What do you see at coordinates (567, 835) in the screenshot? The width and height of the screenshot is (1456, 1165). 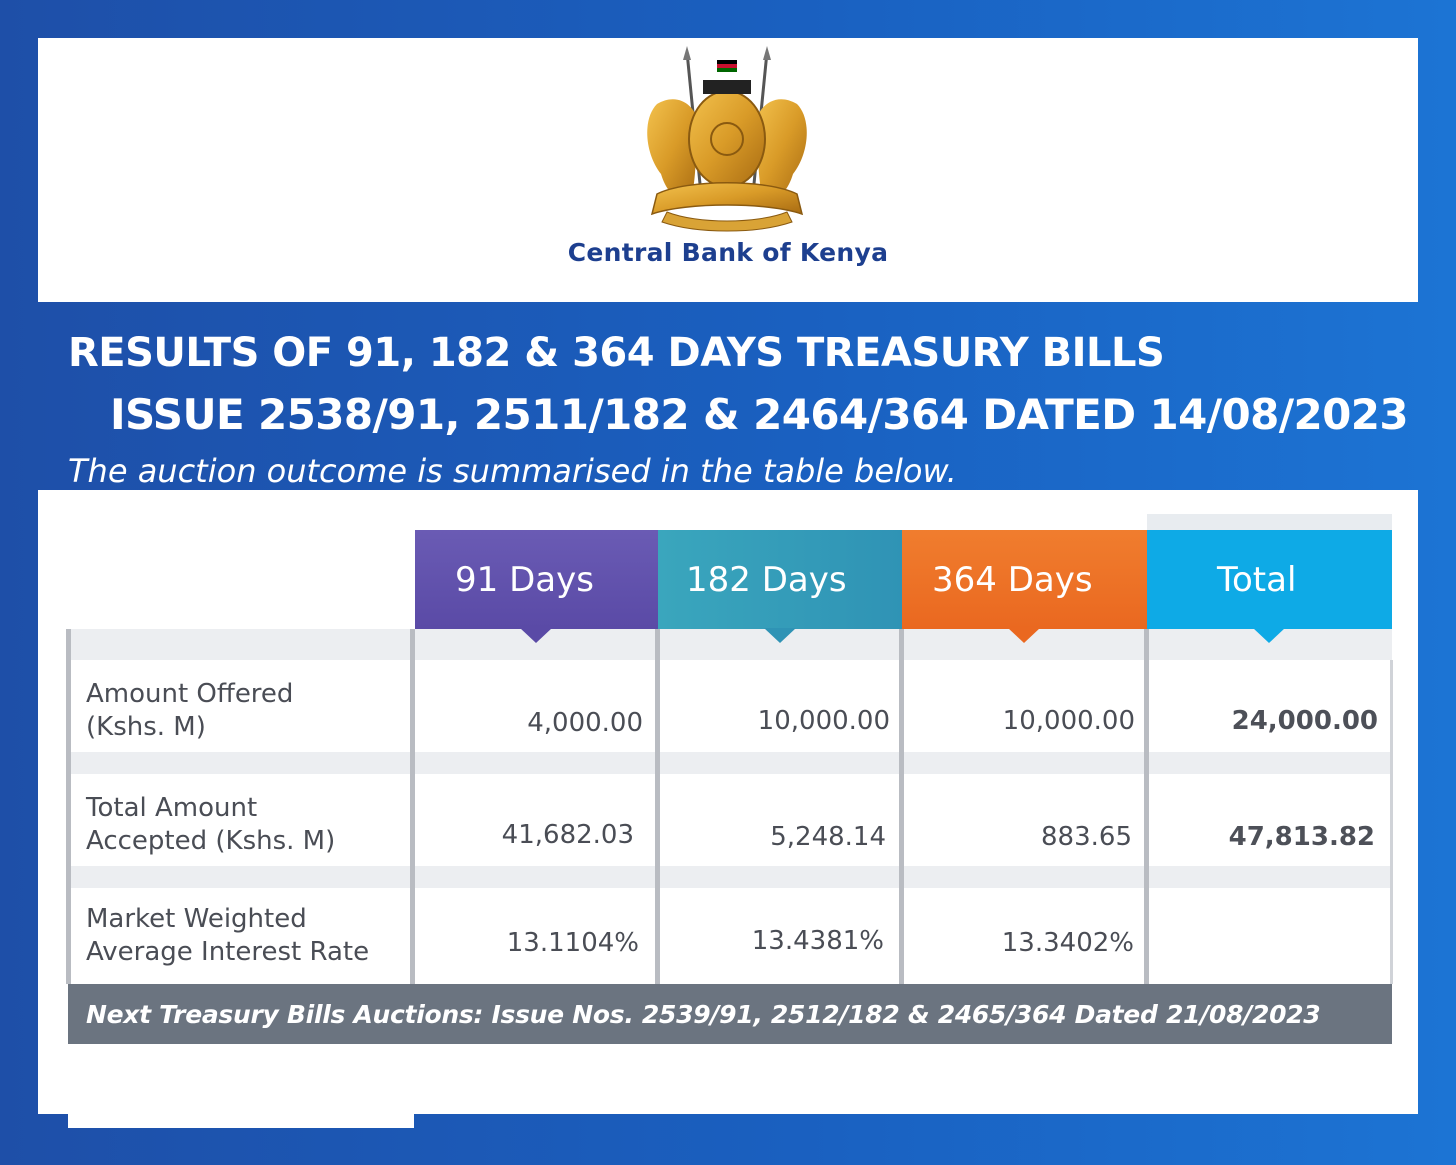 I see `table-cell: 41,682.03` at bounding box center [567, 835].